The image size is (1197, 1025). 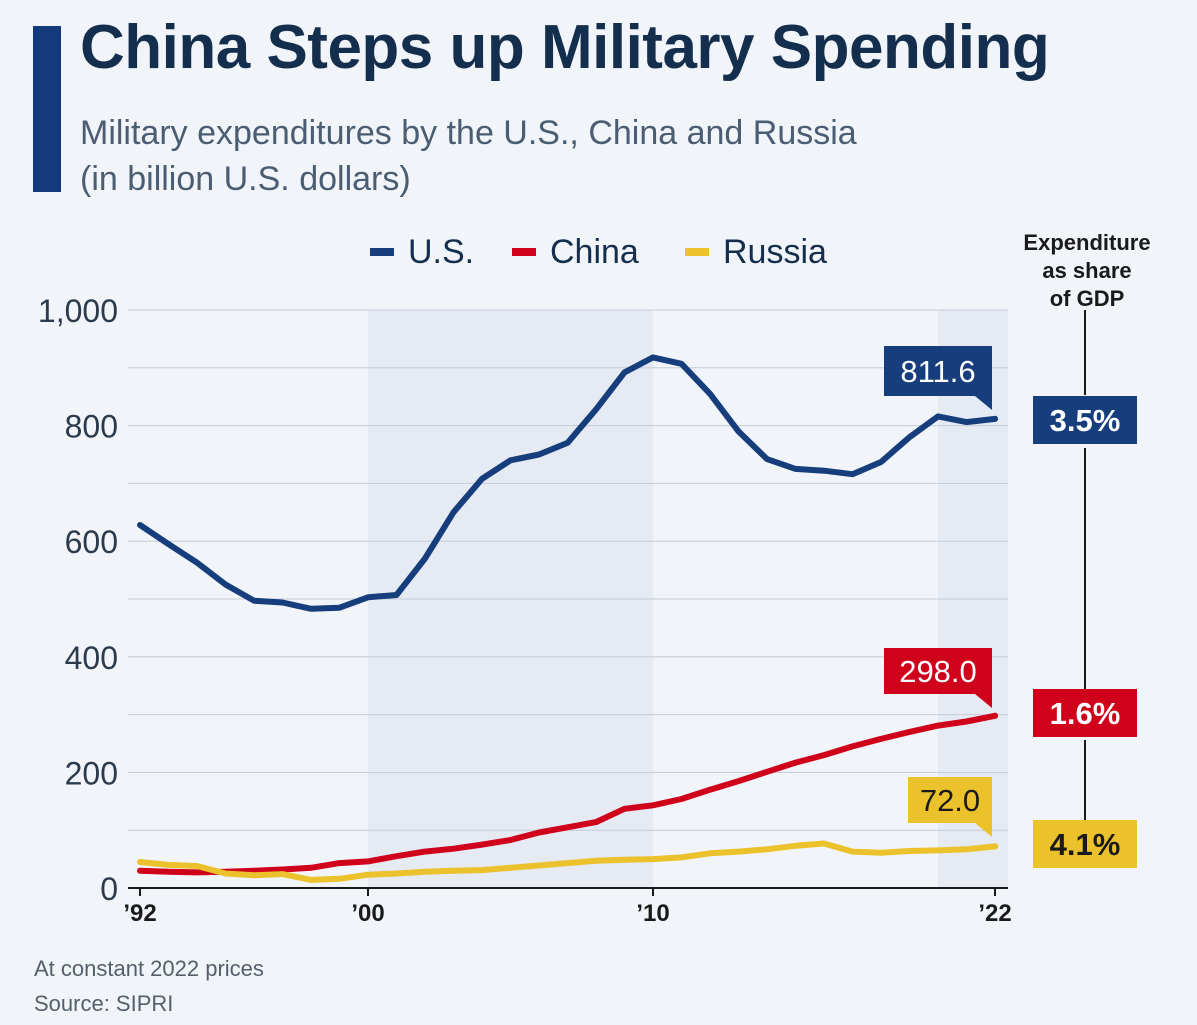 I want to click on title-accent-bar, so click(x=47, y=109).